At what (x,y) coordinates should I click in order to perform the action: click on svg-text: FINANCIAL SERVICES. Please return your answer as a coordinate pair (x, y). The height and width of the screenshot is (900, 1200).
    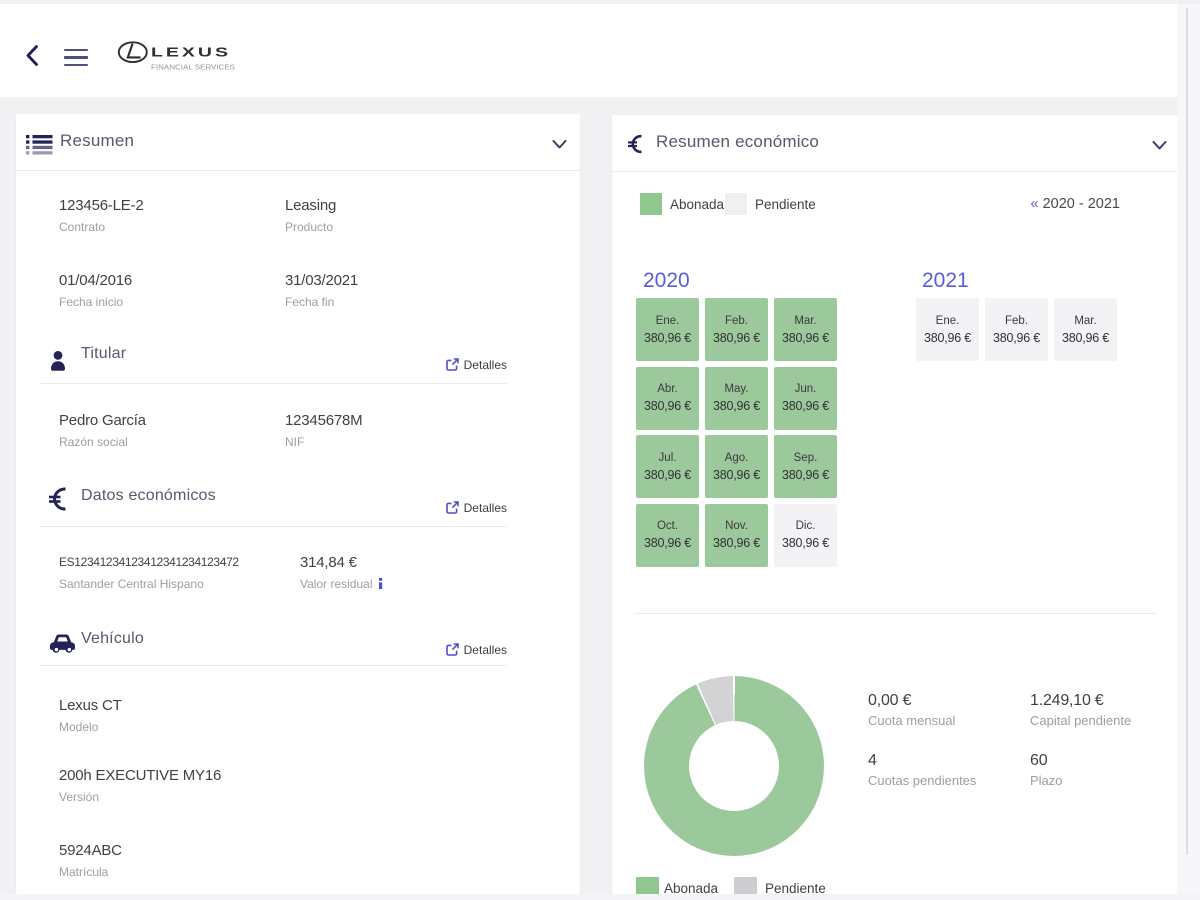
    Looking at the image, I should click on (193, 67).